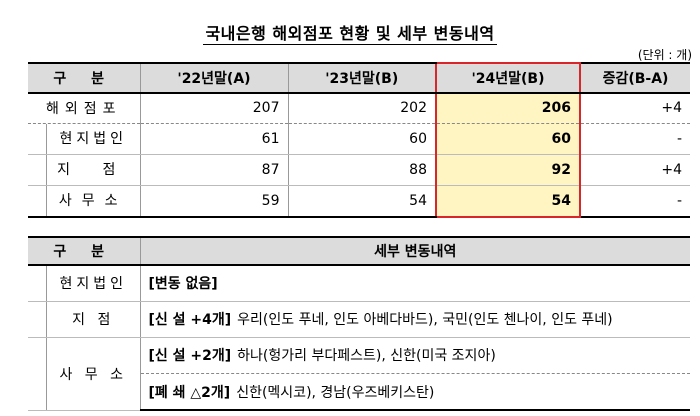 This screenshot has height=416, width=700. Describe the element at coordinates (361, 201) in the screenshot. I see `cell-value: 54` at that location.